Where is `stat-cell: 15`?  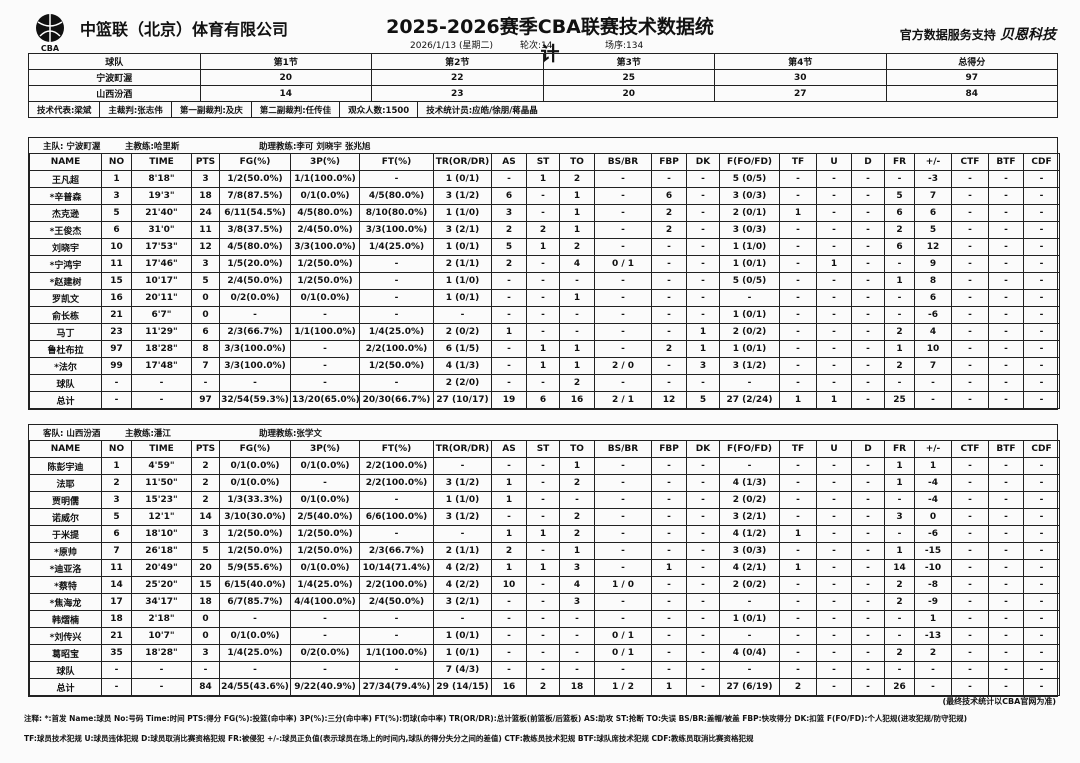
stat-cell: 15 is located at coordinates (205, 585).